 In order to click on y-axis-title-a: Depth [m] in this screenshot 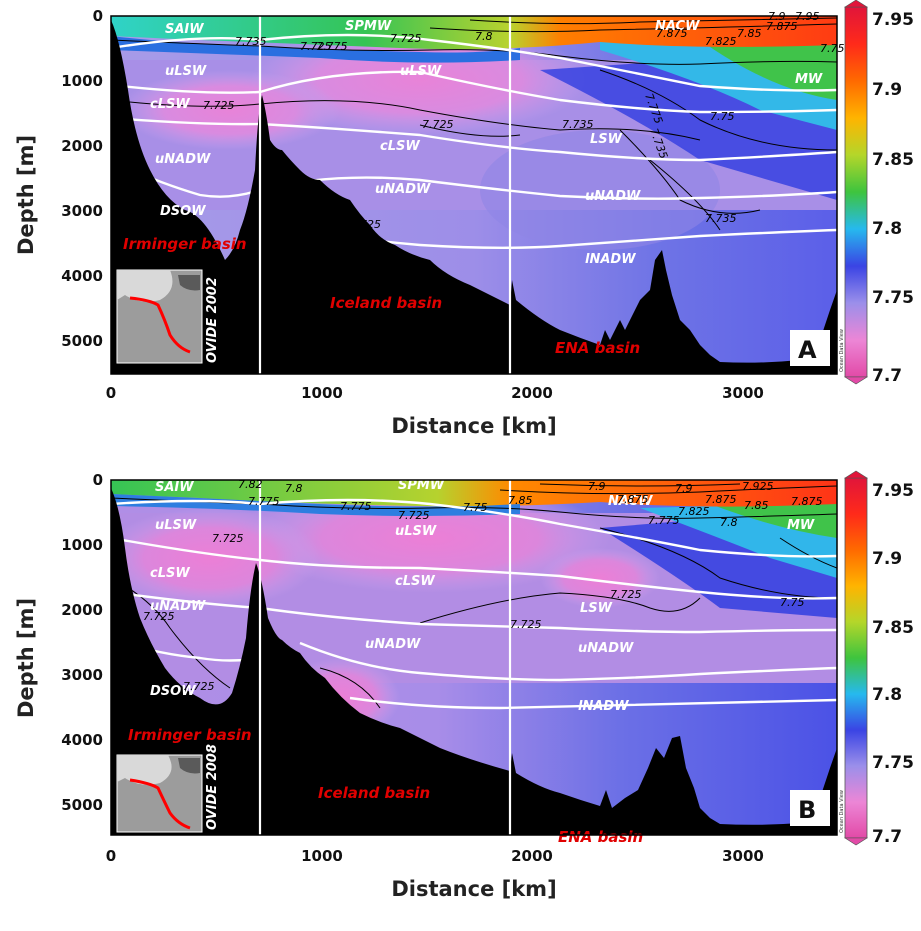, I will do `click(26, 195)`.